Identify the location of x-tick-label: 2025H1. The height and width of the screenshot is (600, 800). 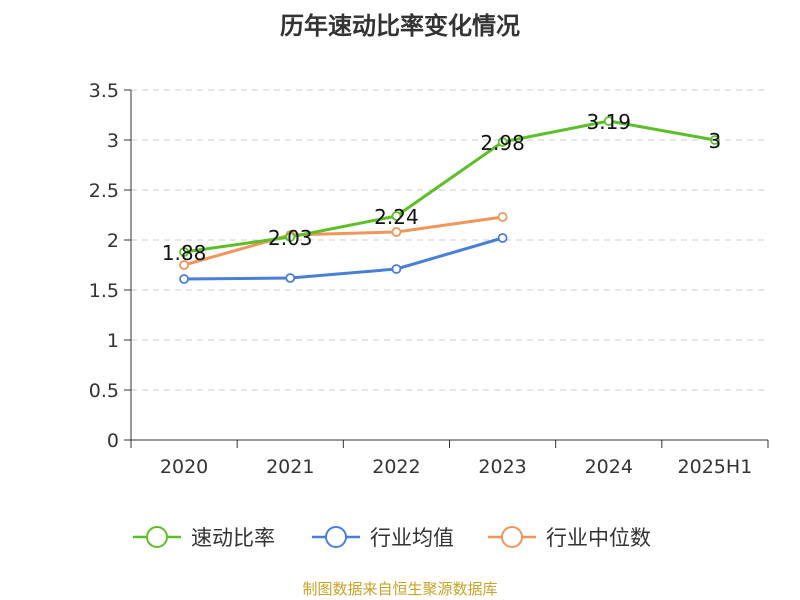
(715, 467).